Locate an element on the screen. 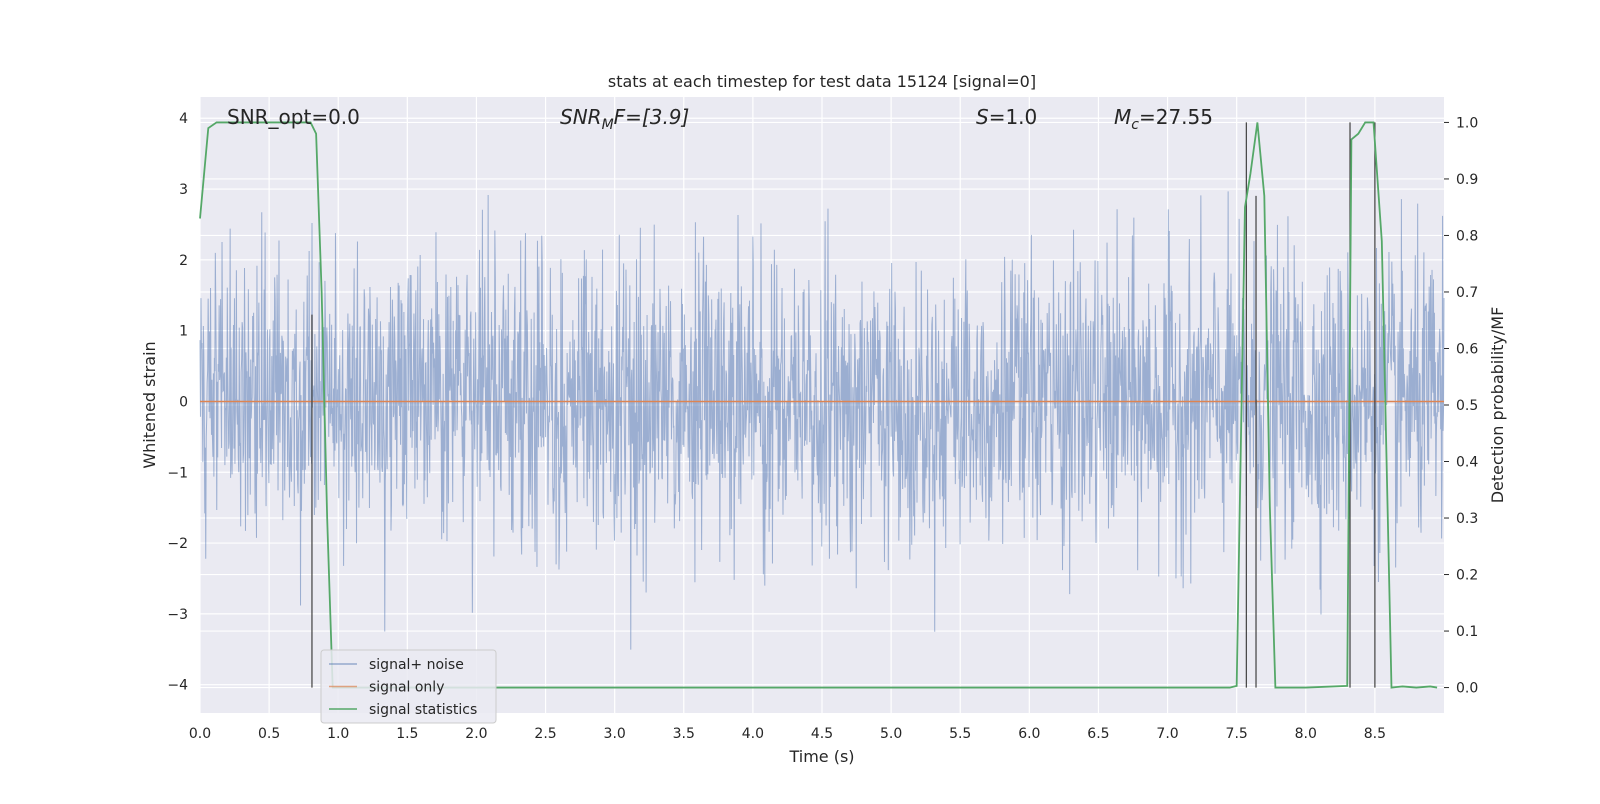  legend-label-signal-noise: signal+ noise is located at coordinates (416, 665).